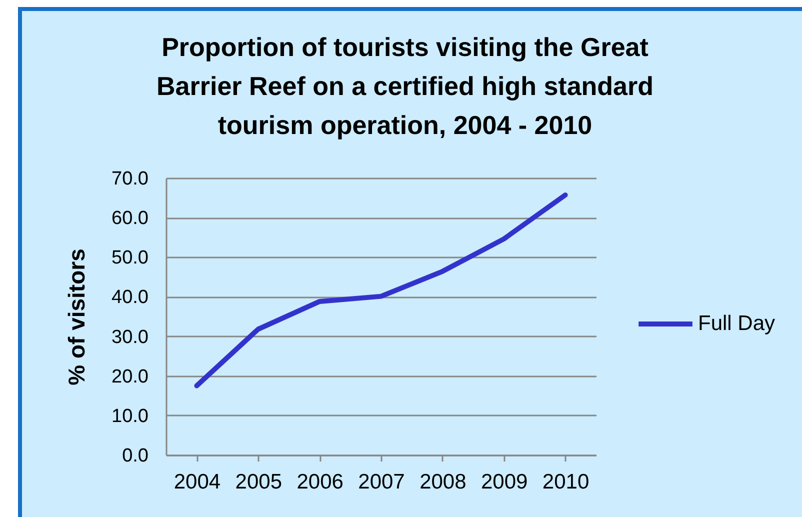 Image resolution: width=802 pixels, height=517 pixels. What do you see at coordinates (320, 482) in the screenshot?
I see `x-tick-label: 2006` at bounding box center [320, 482].